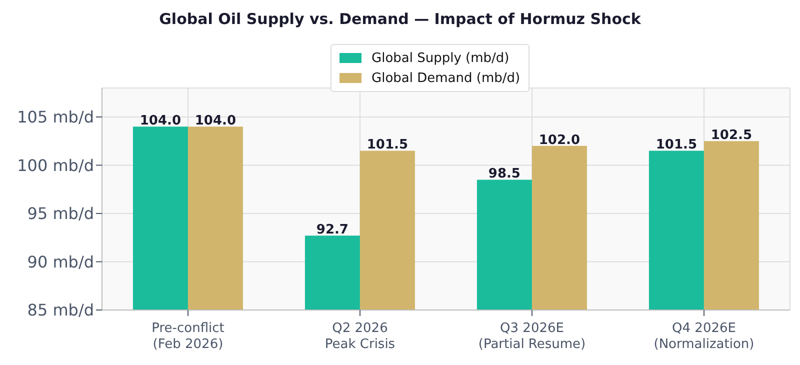 The width and height of the screenshot is (800, 365). I want to click on y-tick-label: 100 mb/d, so click(55, 165).